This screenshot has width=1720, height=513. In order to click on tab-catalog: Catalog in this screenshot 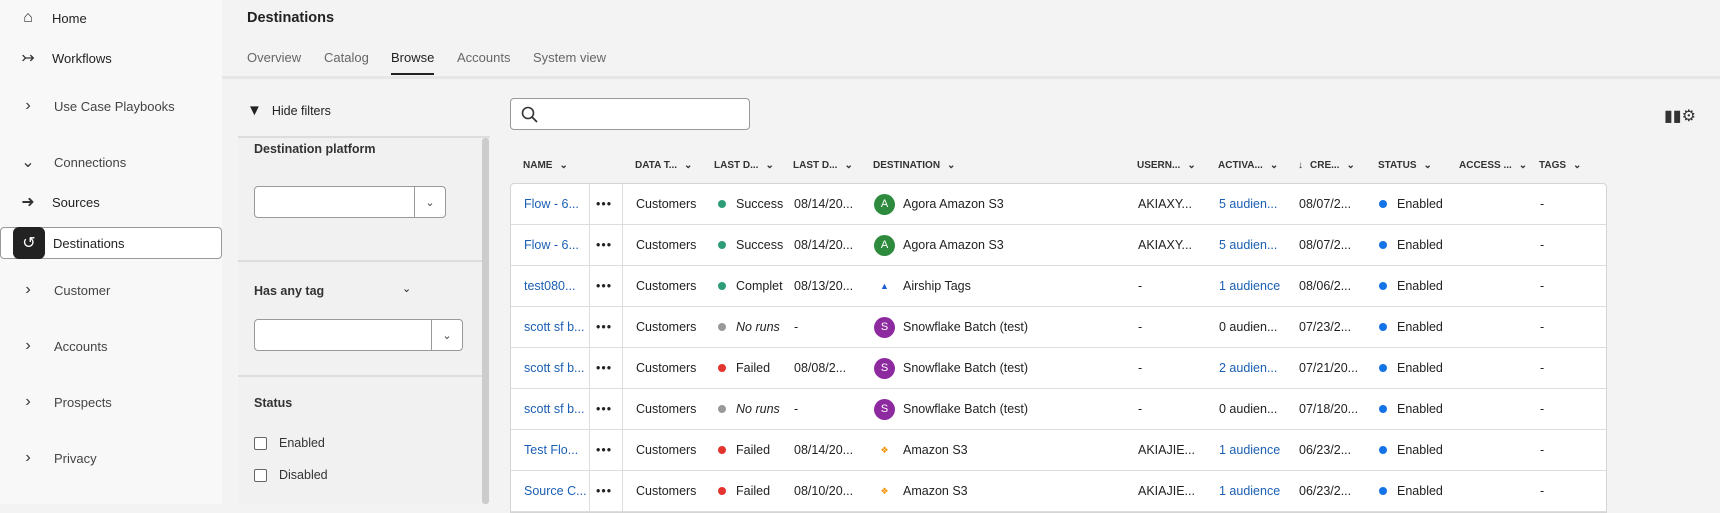, I will do `click(346, 57)`.